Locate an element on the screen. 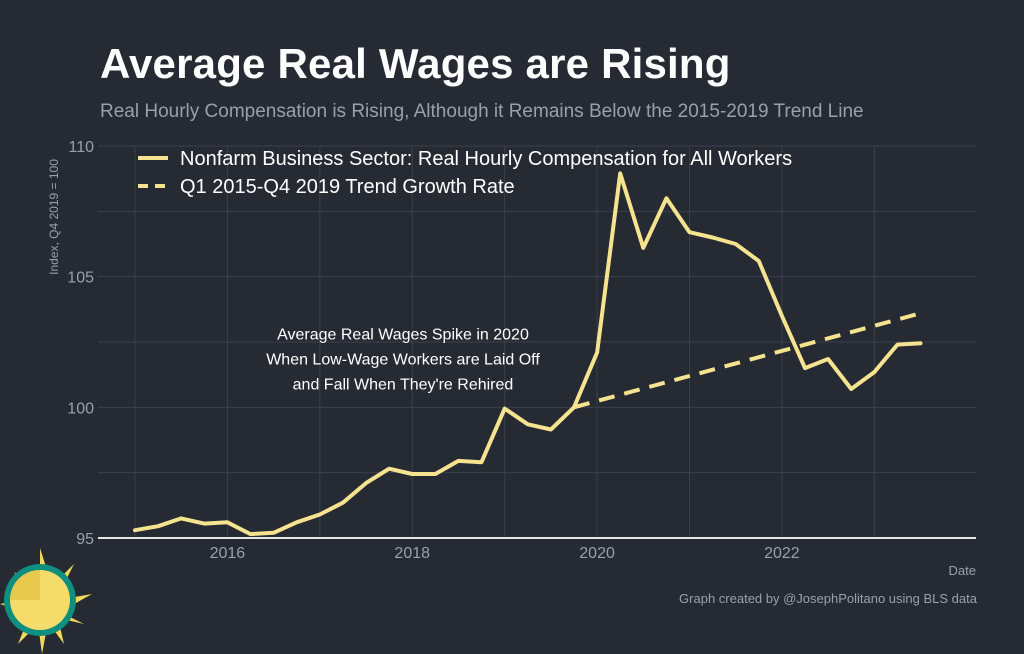 Image resolution: width=1024 pixels, height=654 pixels. y-axis-label: Index, Q4 2019 = 100 is located at coordinates (54, 217).